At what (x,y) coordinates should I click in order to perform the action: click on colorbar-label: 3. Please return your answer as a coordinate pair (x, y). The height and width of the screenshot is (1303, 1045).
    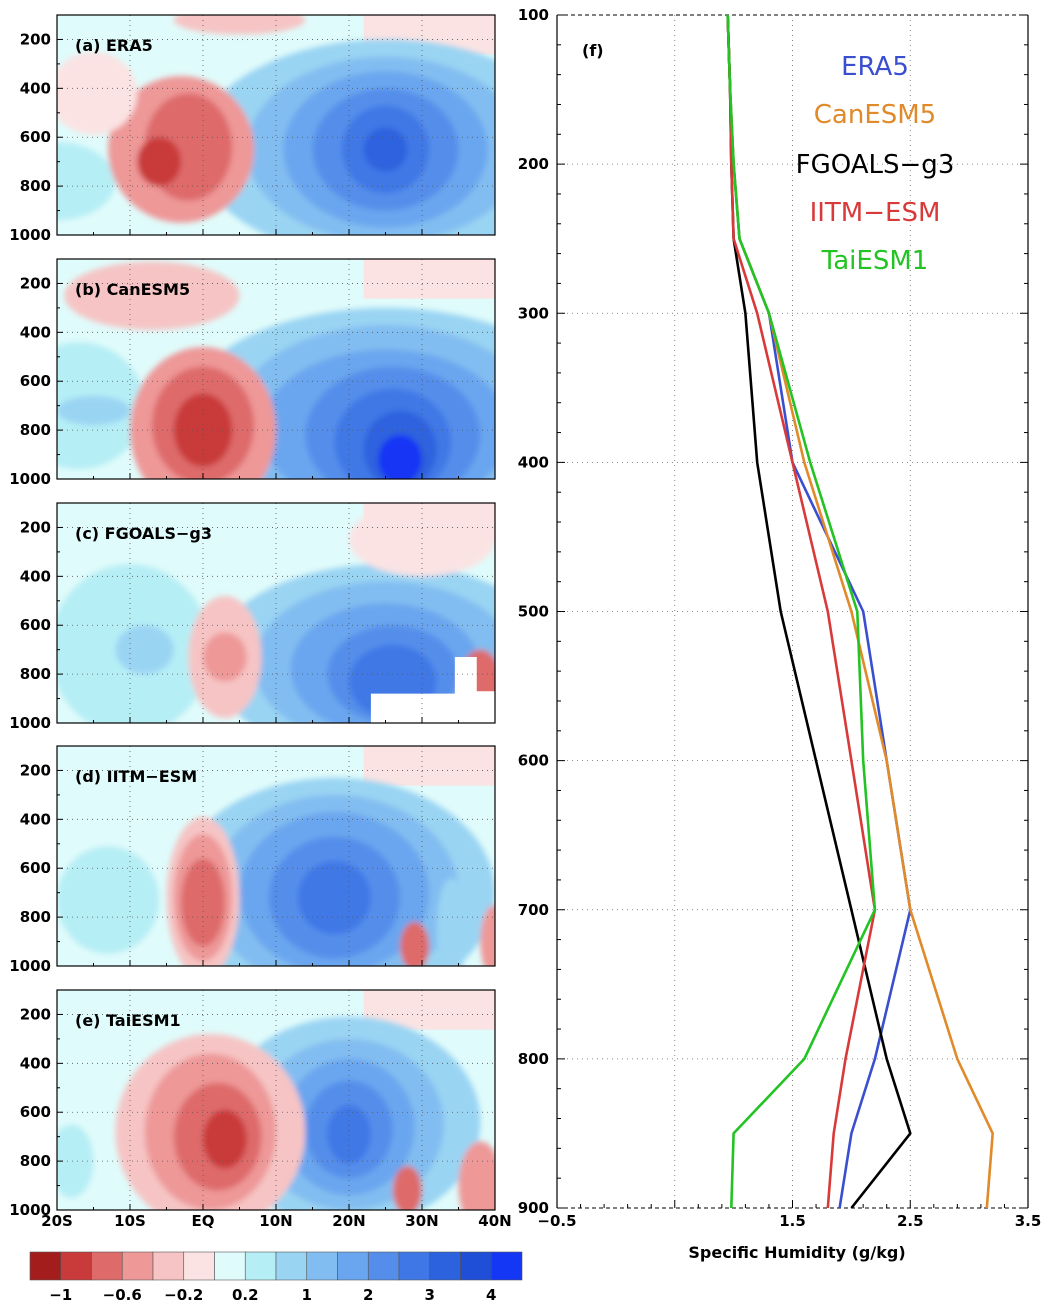
    Looking at the image, I should click on (430, 1294).